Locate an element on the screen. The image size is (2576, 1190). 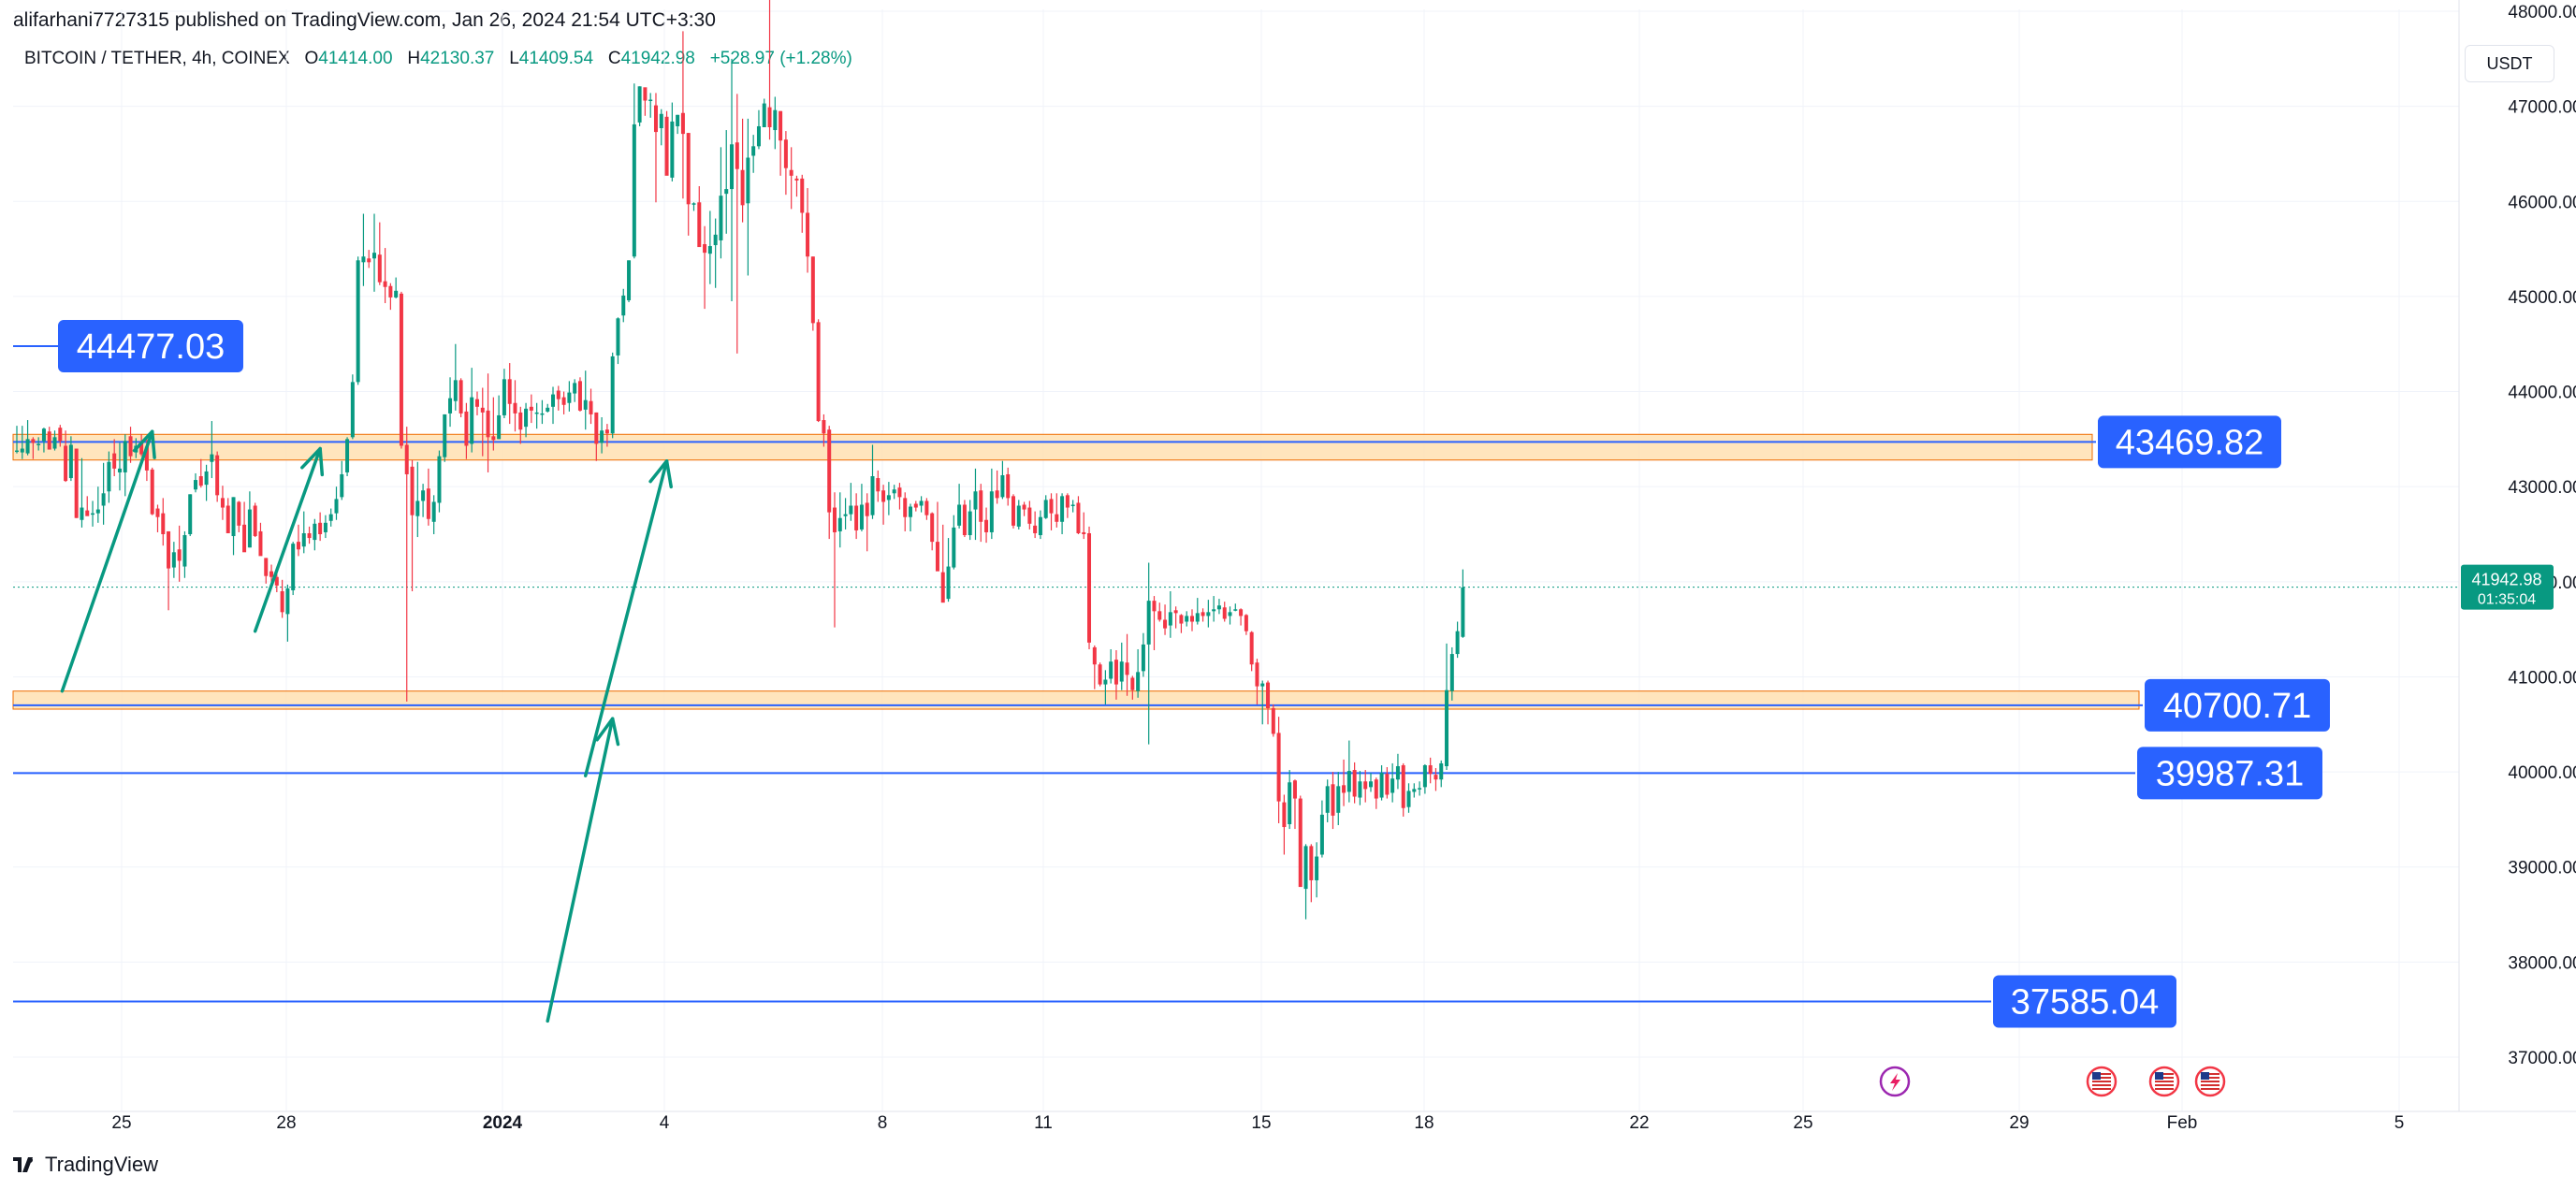
last-price-countdown: 01:35:04 is located at coordinates (2507, 600).